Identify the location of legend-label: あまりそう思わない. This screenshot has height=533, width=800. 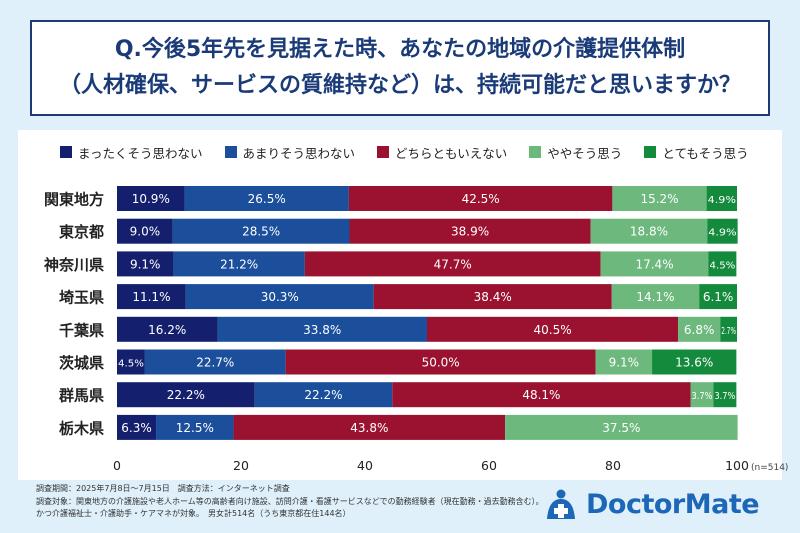
(299, 153).